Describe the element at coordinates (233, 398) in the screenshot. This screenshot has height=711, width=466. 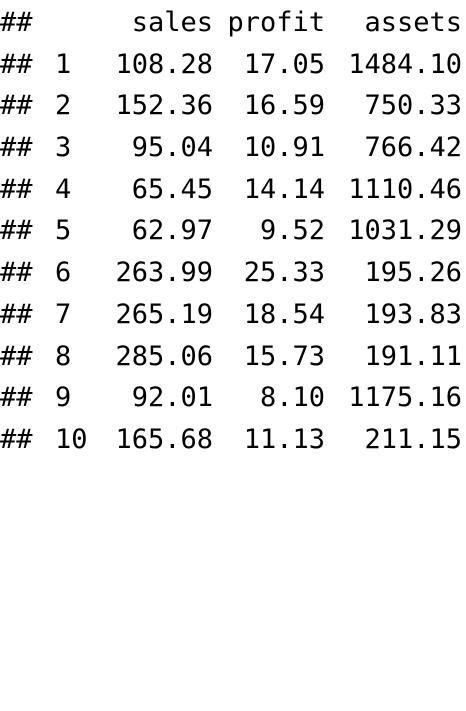
I see `table-row: ## 9 92.01 8.10 1175.16` at that location.